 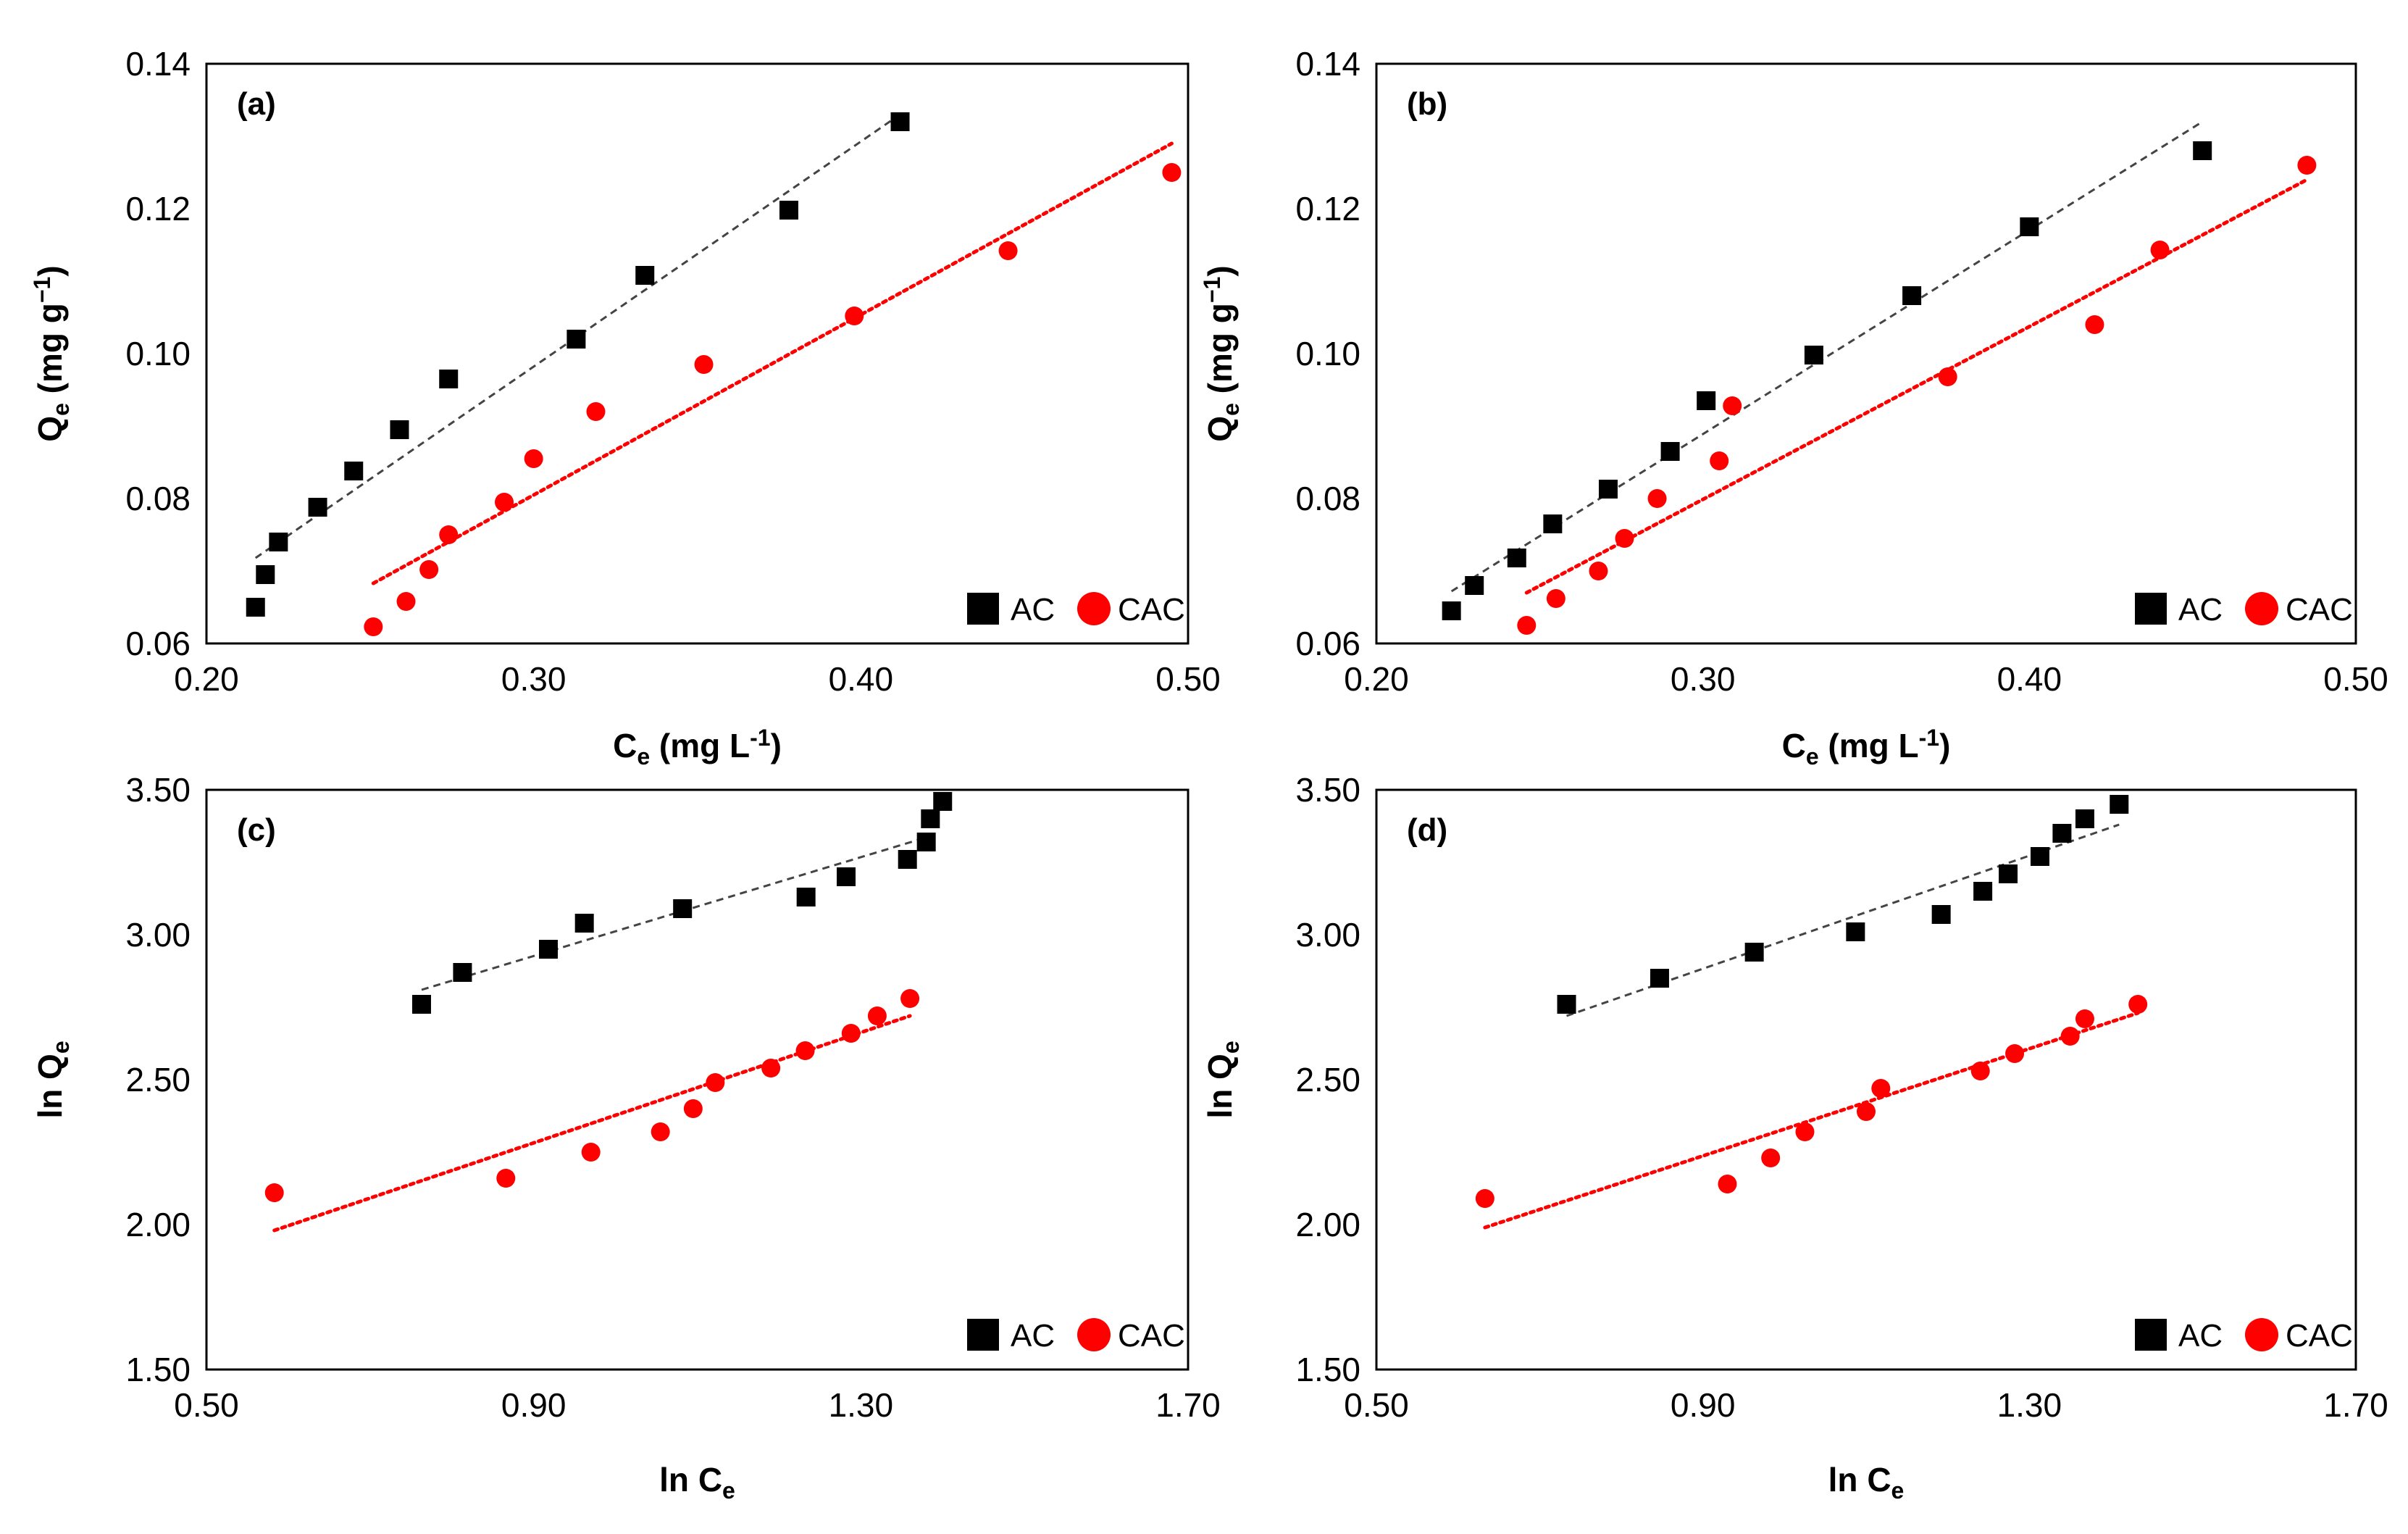 I want to click on x-axis-title: Ce (mg L-1), so click(x=698, y=747).